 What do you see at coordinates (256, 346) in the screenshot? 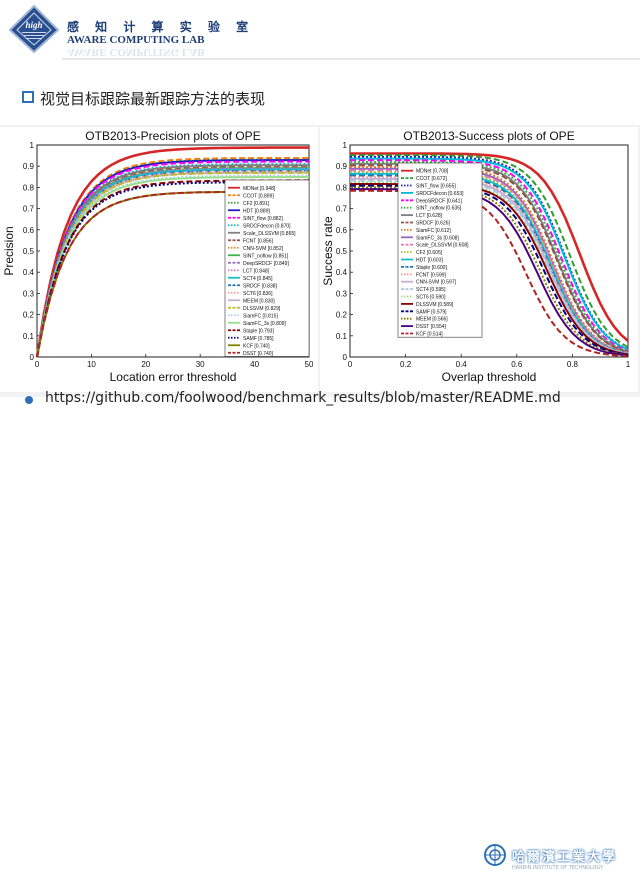
I see `legend-entry: KCF [0.740]` at bounding box center [256, 346].